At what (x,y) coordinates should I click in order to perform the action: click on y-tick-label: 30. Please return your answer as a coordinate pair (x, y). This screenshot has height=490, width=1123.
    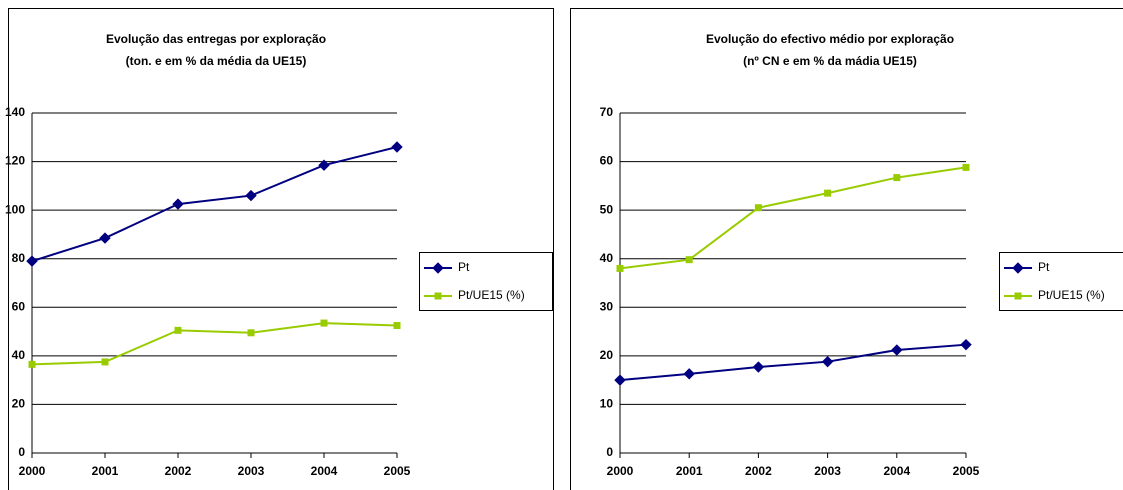
    Looking at the image, I should click on (607, 306).